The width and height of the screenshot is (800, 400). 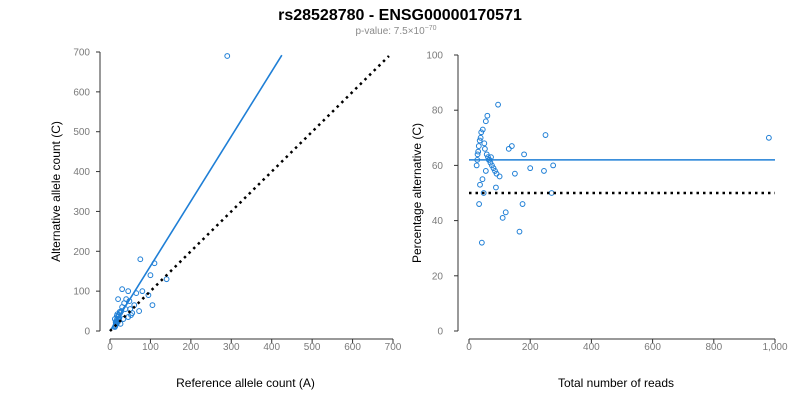 I want to click on p-value-label: p-value: 7.5×10−70, so click(x=395, y=31).